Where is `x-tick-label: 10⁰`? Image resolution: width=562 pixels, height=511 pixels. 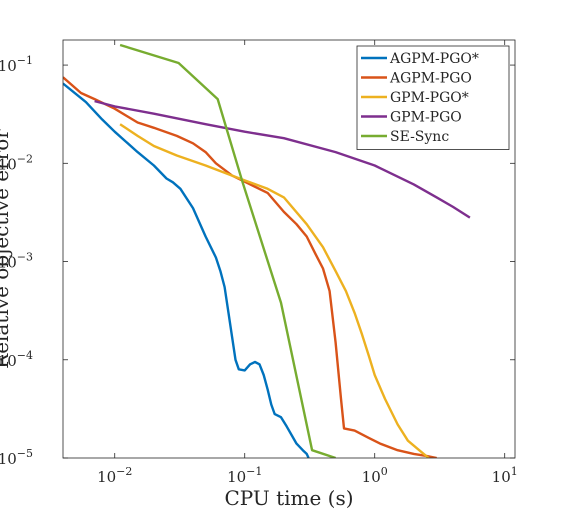
x-tick-label: 10⁰ is located at coordinates (375, 475).